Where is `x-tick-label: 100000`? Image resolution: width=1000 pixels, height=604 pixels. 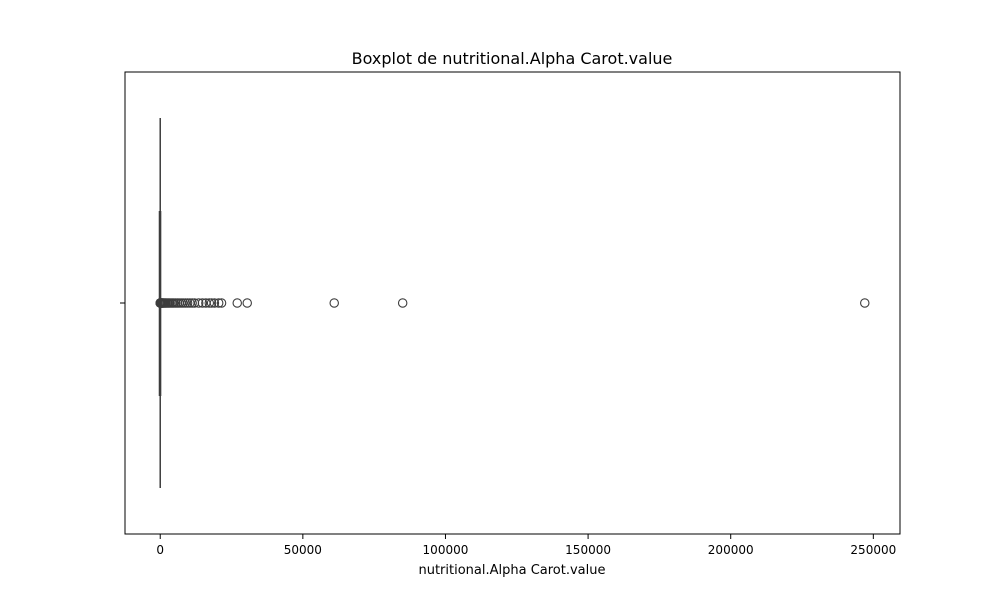 x-tick-label: 100000 is located at coordinates (446, 550).